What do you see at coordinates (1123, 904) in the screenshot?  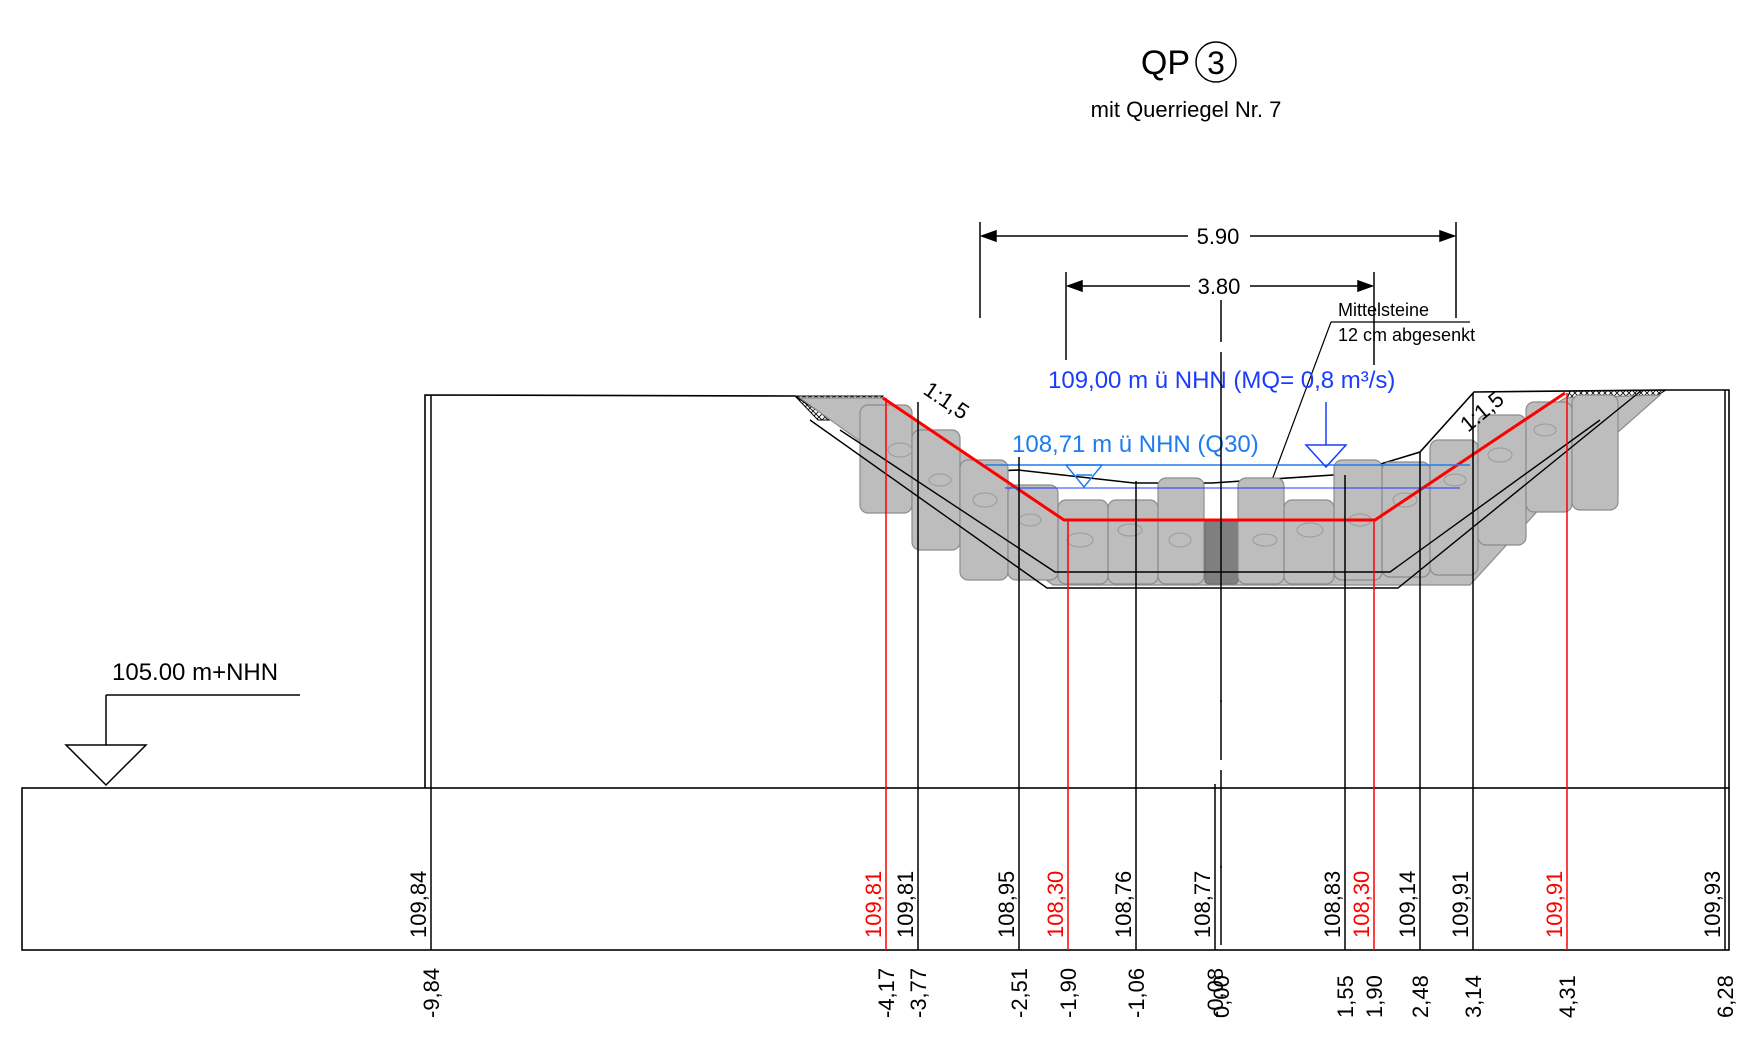 I see `station-height-label: 108,76` at bounding box center [1123, 904].